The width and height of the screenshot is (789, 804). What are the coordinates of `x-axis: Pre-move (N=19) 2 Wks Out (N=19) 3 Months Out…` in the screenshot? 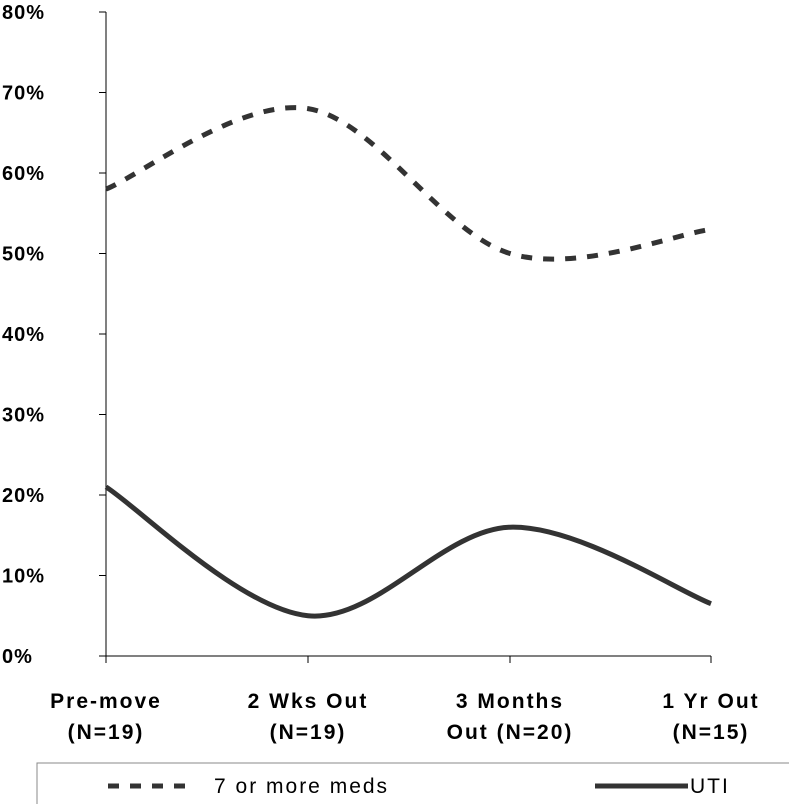 It's located at (404, 699).